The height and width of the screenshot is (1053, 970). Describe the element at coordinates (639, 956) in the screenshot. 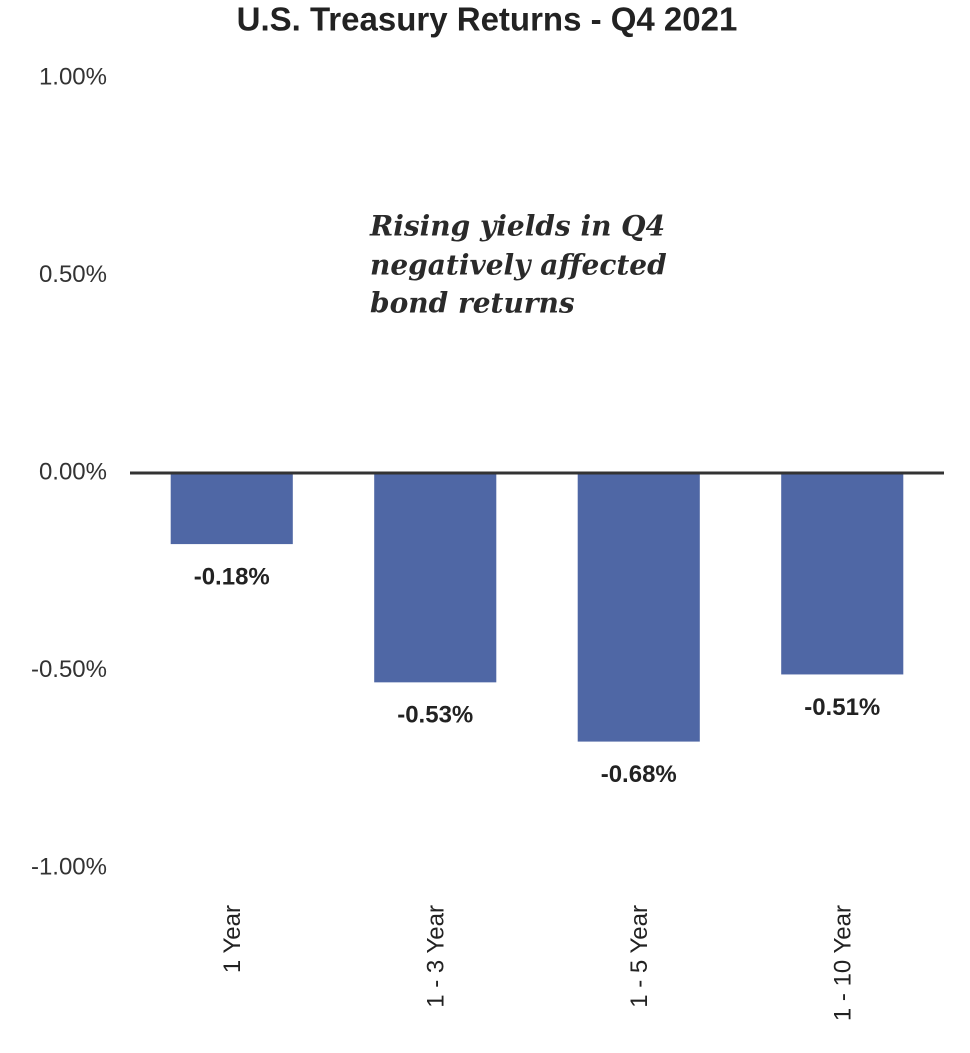

I see `x-tick-label: 1 - 5 Year` at that location.